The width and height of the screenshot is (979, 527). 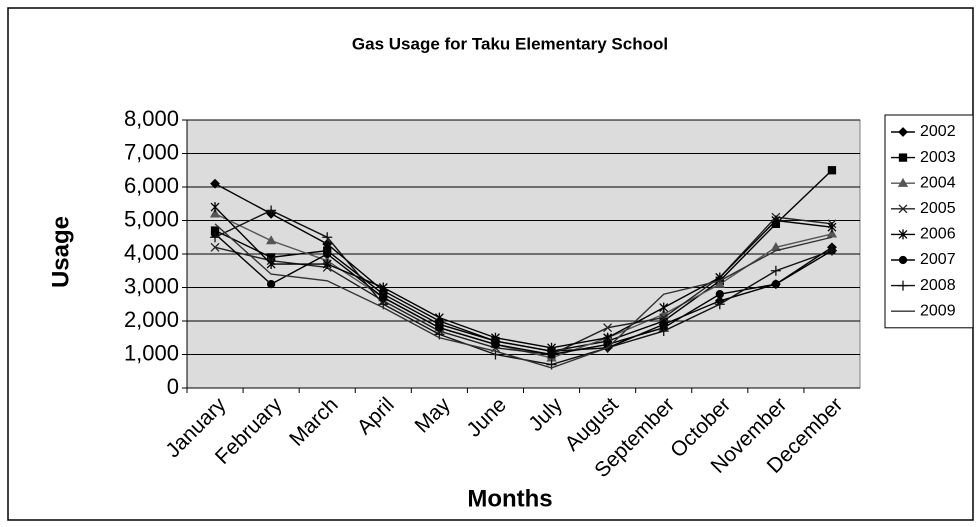 I want to click on y-tick-label: 2,000, so click(x=151, y=319).